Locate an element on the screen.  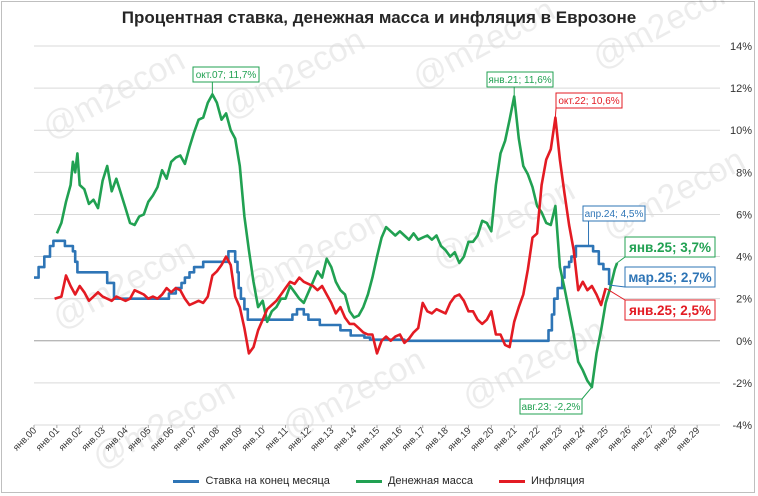
watermark-7: @m2econ is located at coordinates (673, 194).